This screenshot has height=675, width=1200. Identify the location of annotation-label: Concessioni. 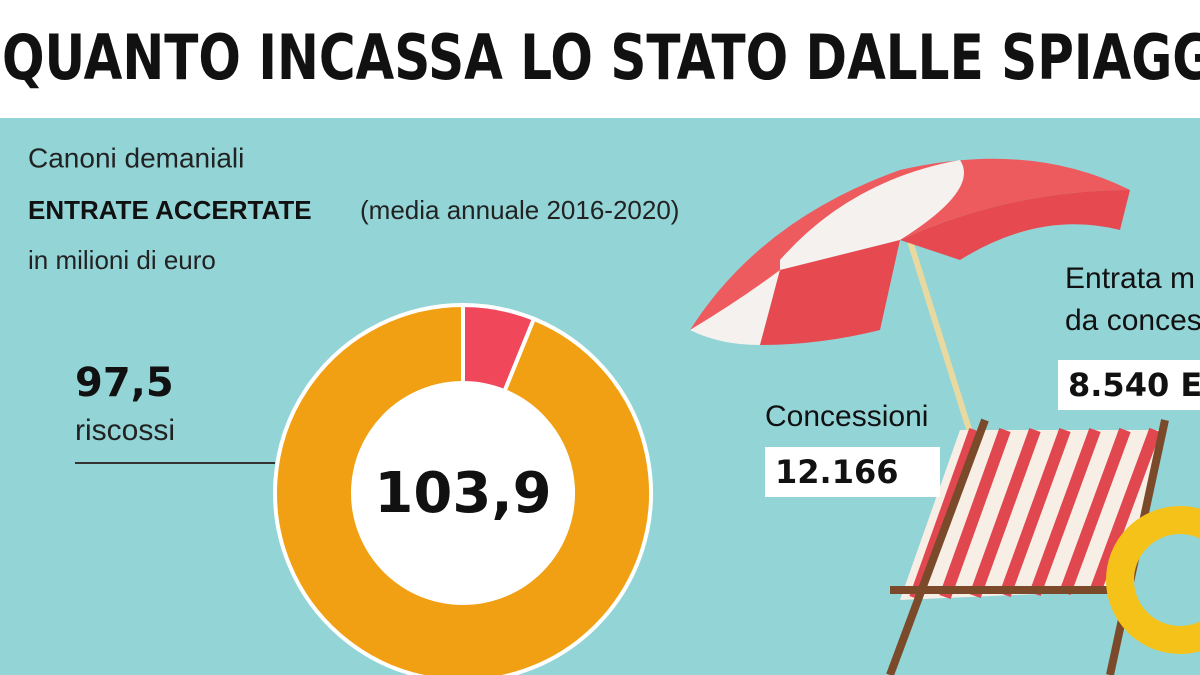
(846, 416).